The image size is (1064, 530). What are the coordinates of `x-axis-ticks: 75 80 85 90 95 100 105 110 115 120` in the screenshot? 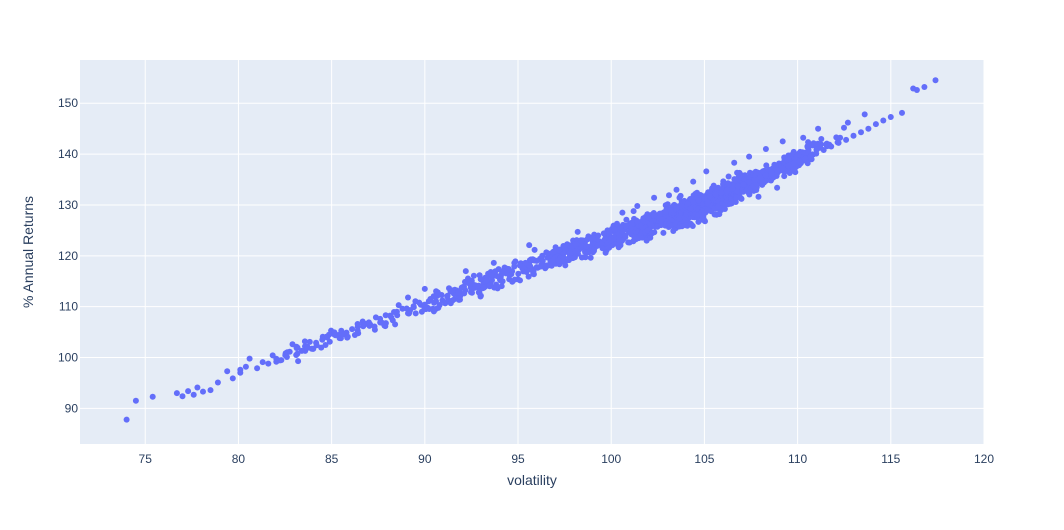 It's located at (567, 459).